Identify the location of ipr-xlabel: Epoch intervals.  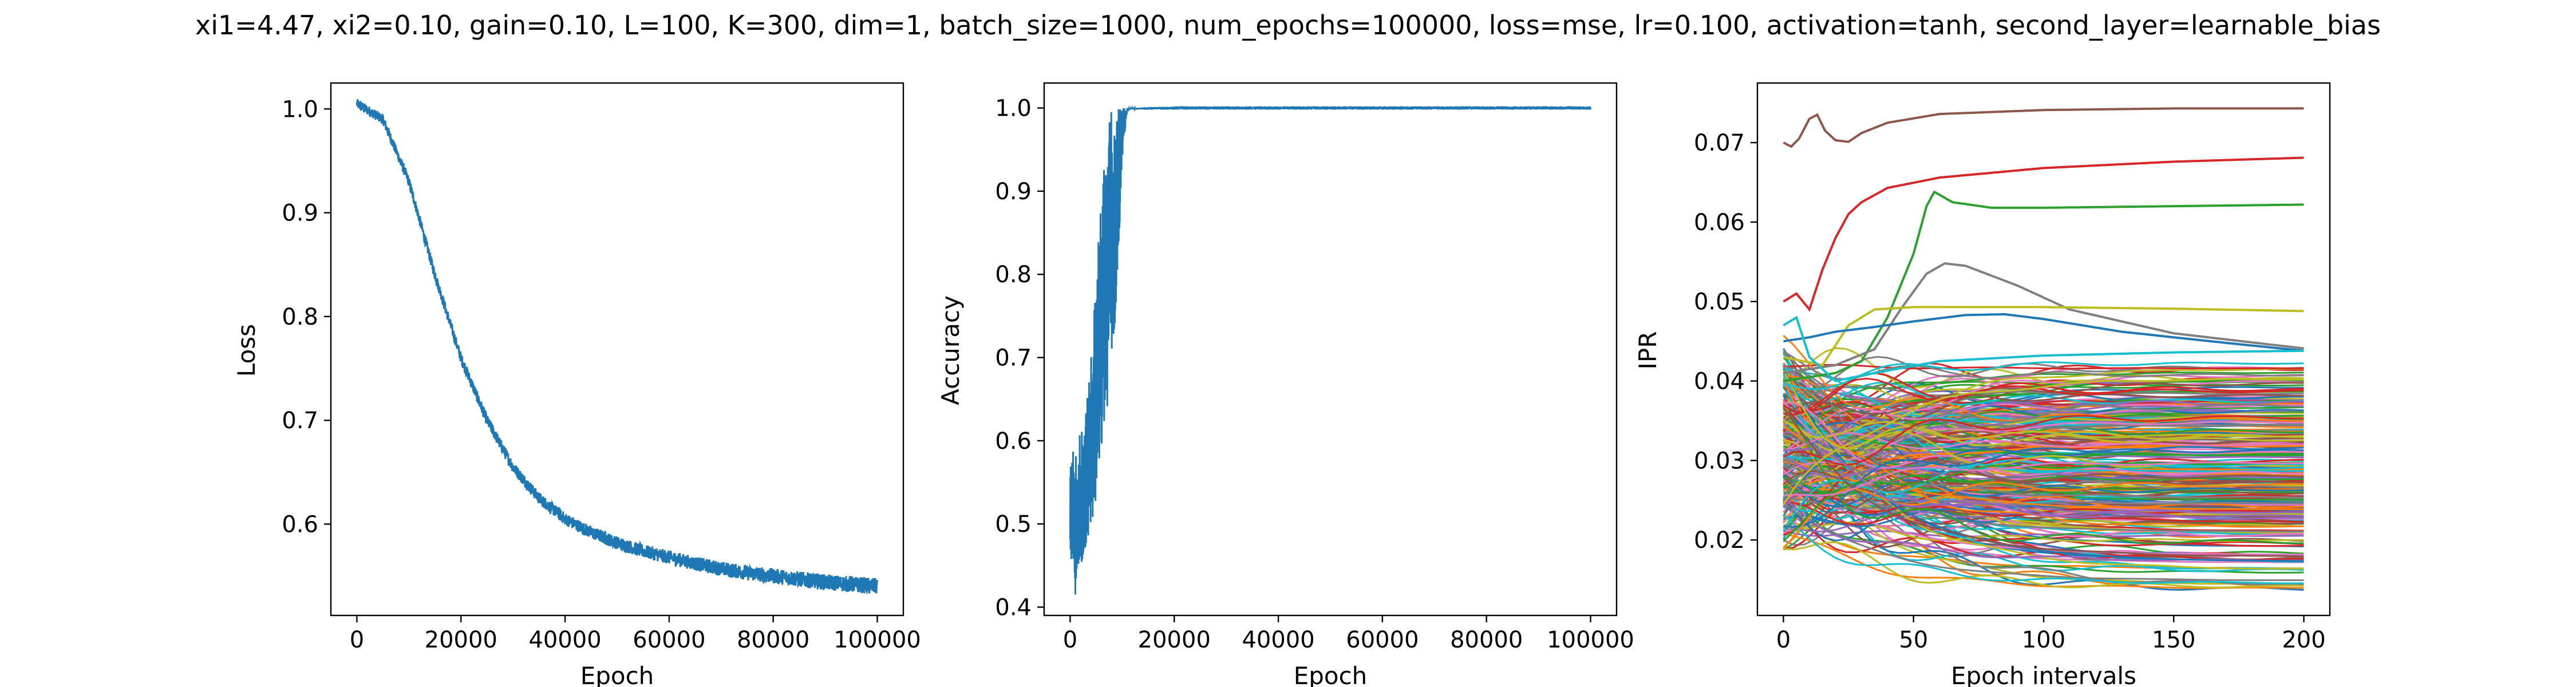
(2043, 675).